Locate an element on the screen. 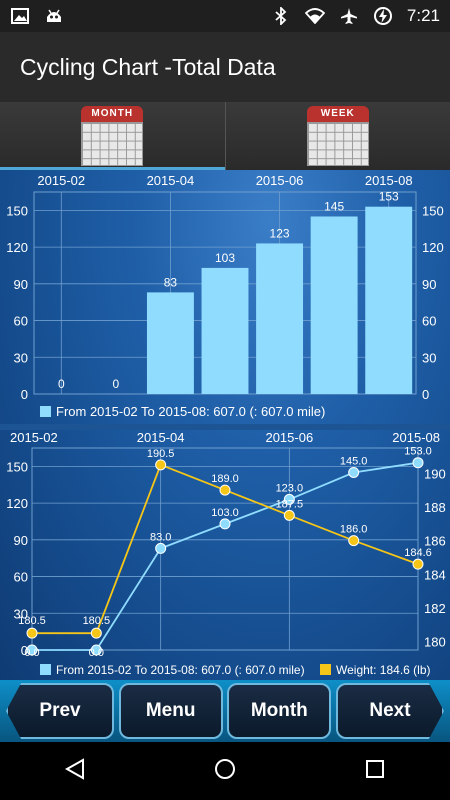  tab-month-label: MONTH is located at coordinates (112, 114).